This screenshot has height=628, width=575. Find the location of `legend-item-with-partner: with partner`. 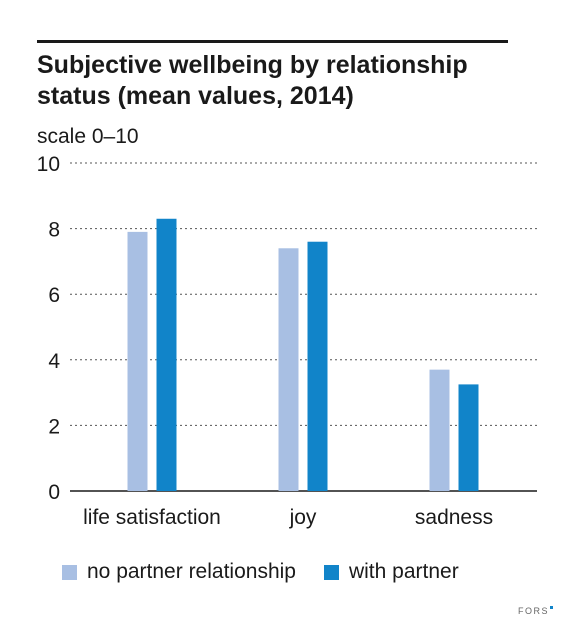

legend-item-with-partner: with partner is located at coordinates (391, 572).